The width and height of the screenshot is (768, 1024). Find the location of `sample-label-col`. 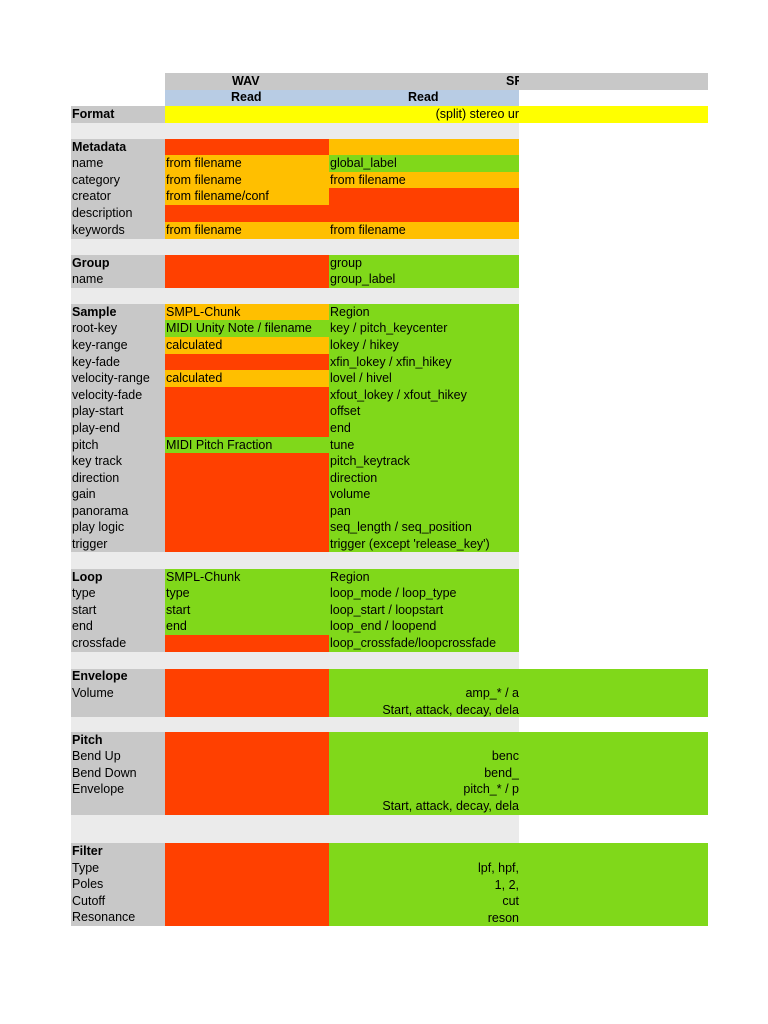

sample-label-col is located at coordinates (118, 428).